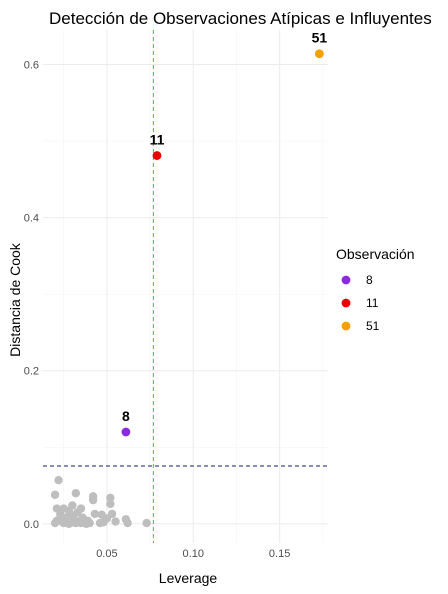 This screenshot has width=448, height=594. What do you see at coordinates (373, 326) in the screenshot?
I see `legend-label-51: 51` at bounding box center [373, 326].